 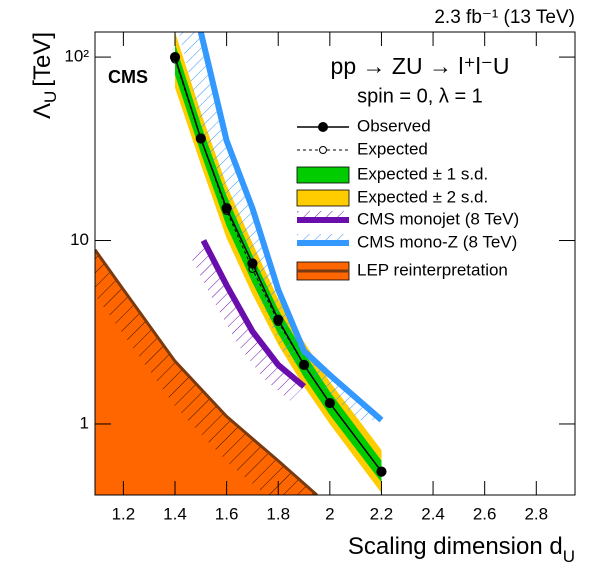 What do you see at coordinates (76, 56) in the screenshot?
I see `y-tick-label: 10²` at bounding box center [76, 56].